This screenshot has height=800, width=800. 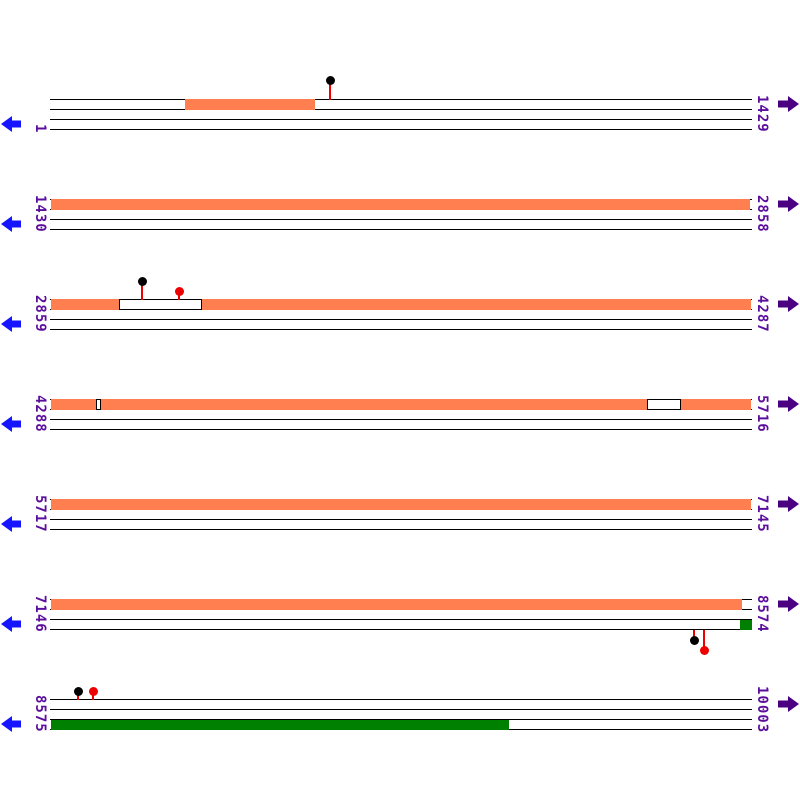 I want to click on row-end-coordinate: 5716, so click(x=762, y=414).